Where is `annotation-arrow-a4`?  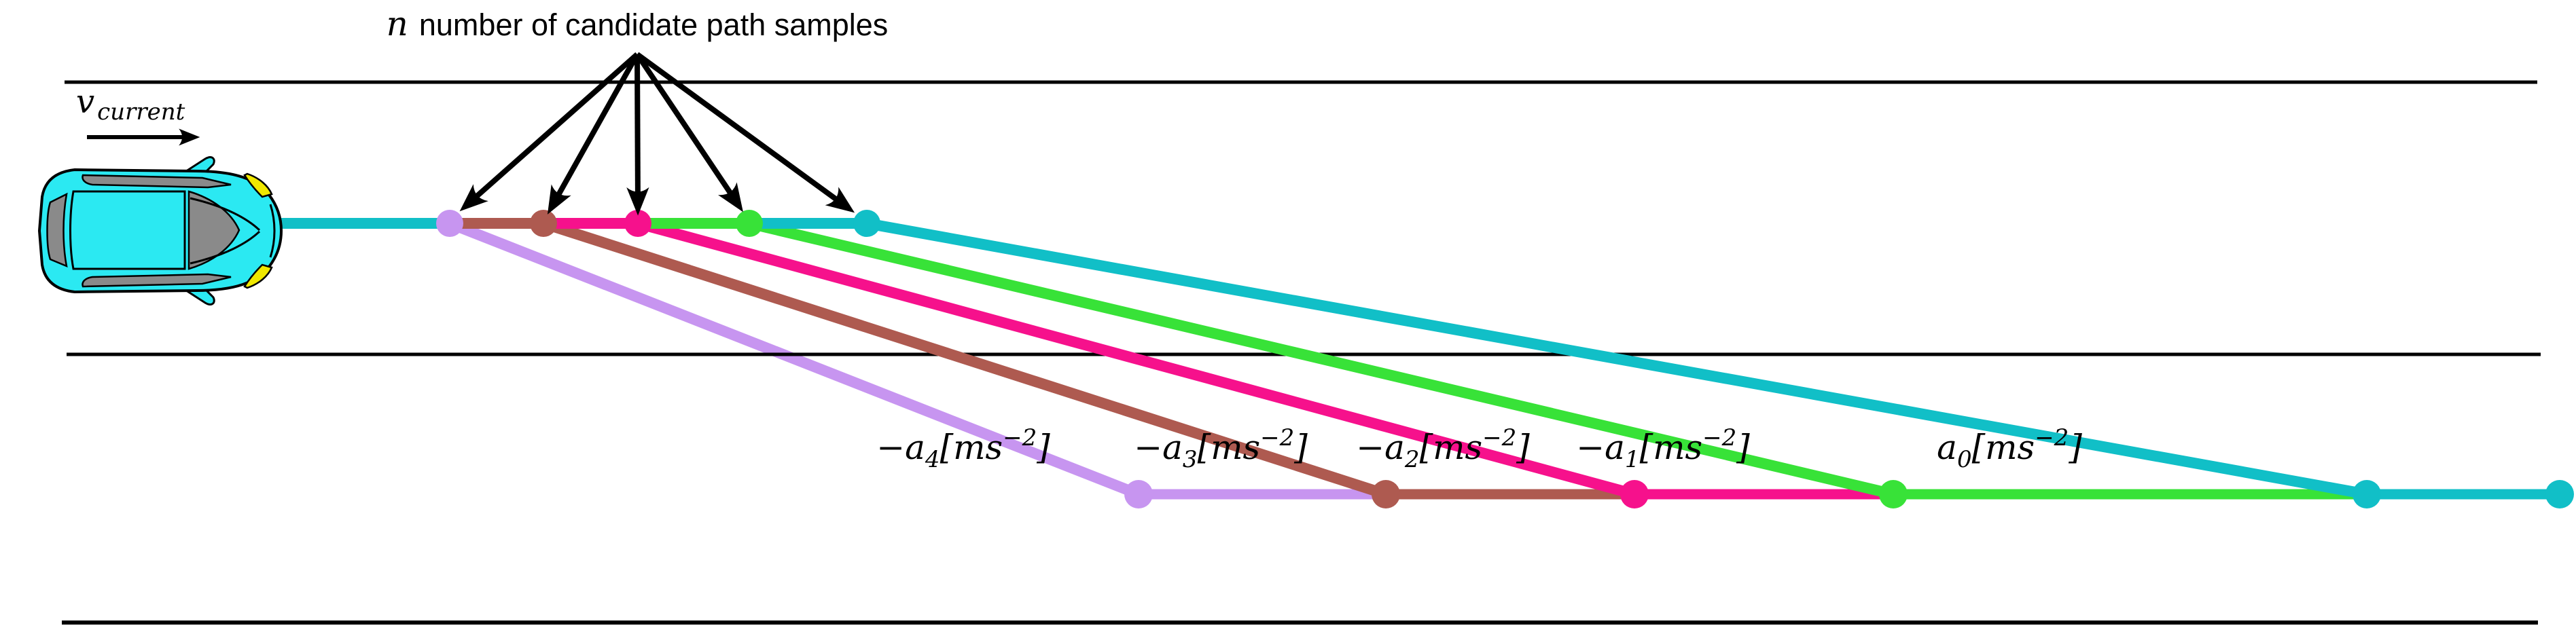
annotation-arrow-a4 is located at coordinates (549, 132).